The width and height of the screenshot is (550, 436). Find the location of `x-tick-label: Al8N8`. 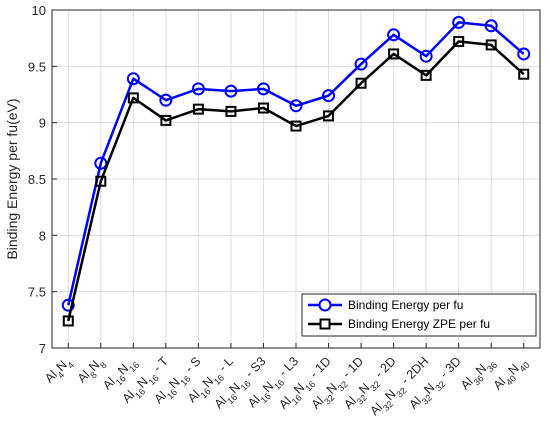

x-tick-label: Al8N8 is located at coordinates (92, 371).